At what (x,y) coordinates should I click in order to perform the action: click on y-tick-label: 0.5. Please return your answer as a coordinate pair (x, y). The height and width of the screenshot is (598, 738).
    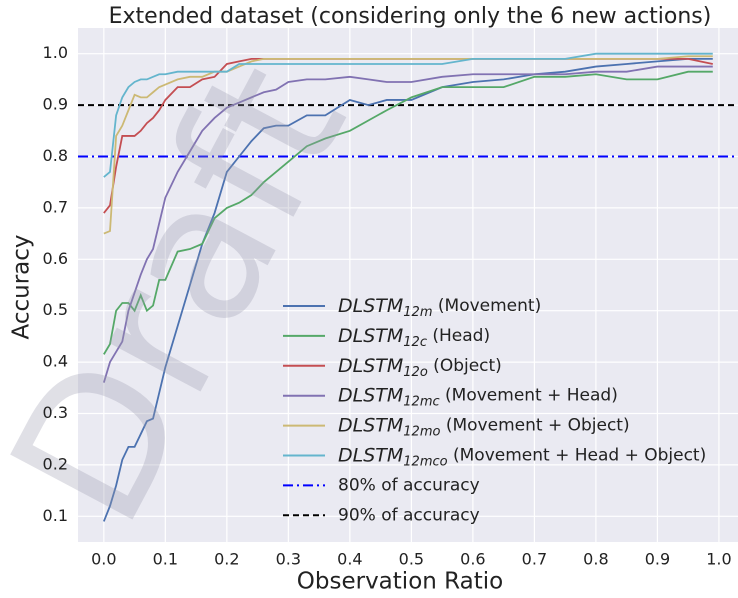
    Looking at the image, I should click on (55, 309).